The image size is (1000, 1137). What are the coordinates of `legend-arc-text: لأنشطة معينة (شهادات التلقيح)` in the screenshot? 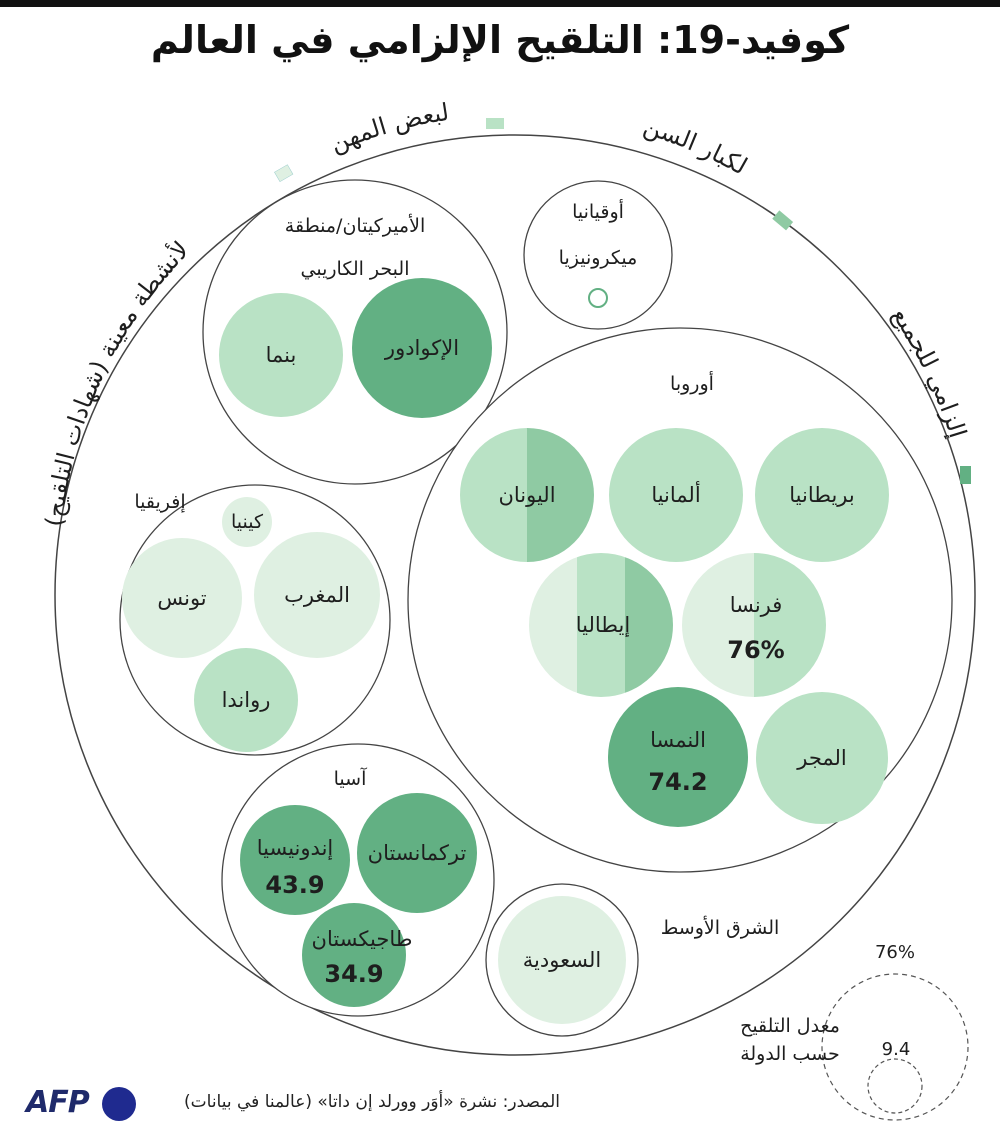 It's located at (117, 381).